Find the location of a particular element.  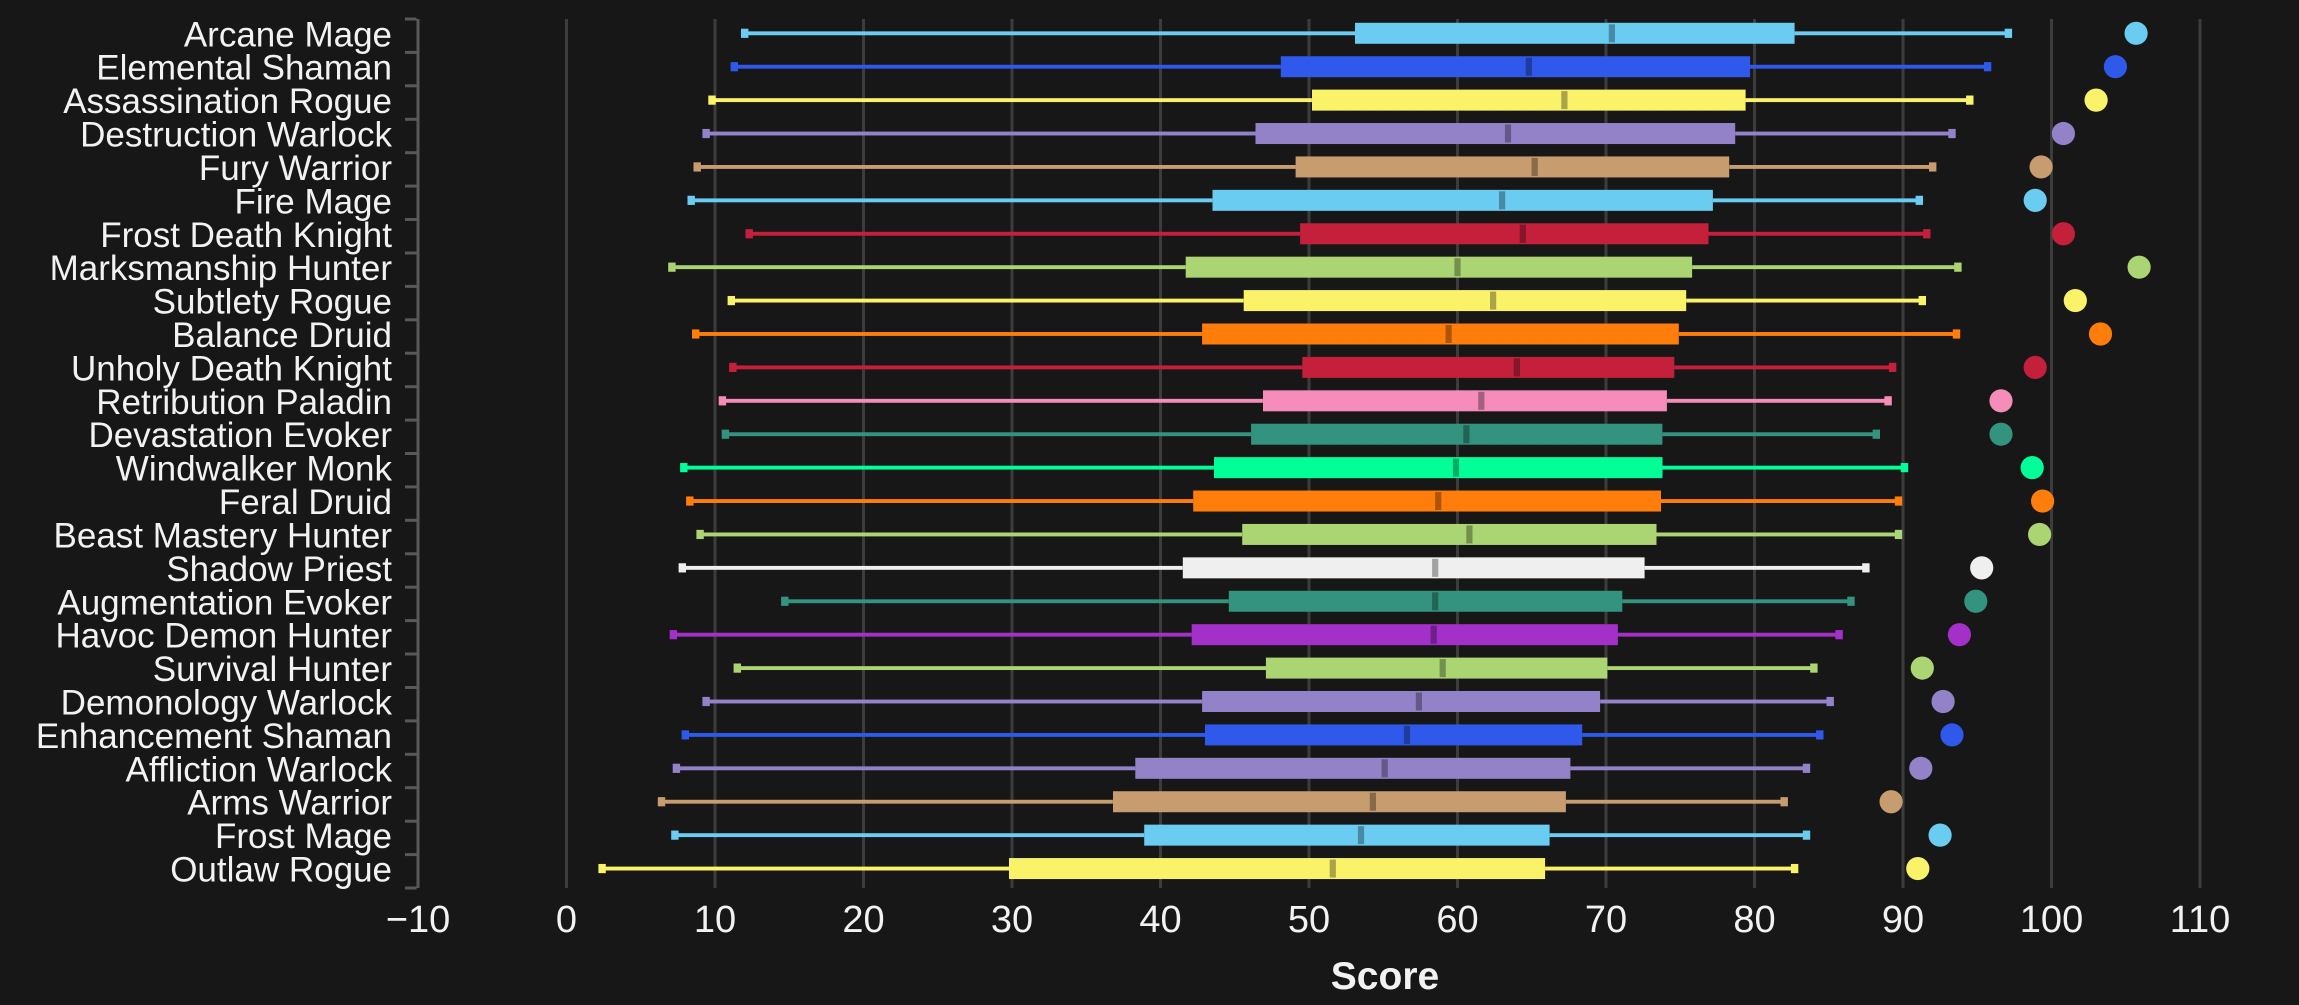

svg-text: −10 is located at coordinates (418, 920).